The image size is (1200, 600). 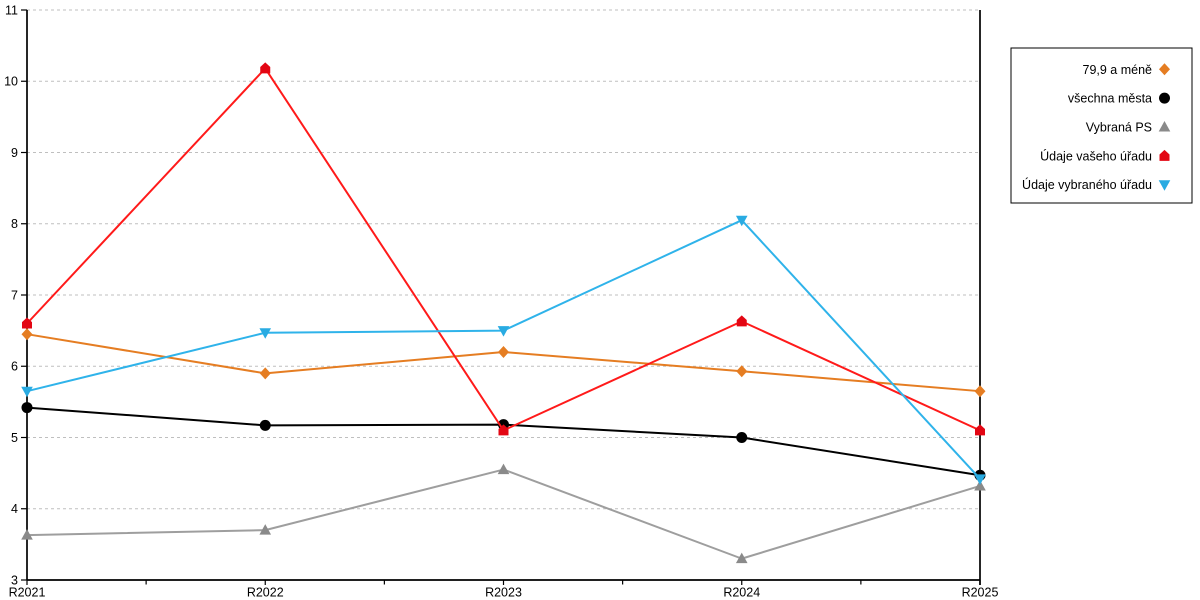 I want to click on y-tick-label: 5, so click(x=14, y=438).